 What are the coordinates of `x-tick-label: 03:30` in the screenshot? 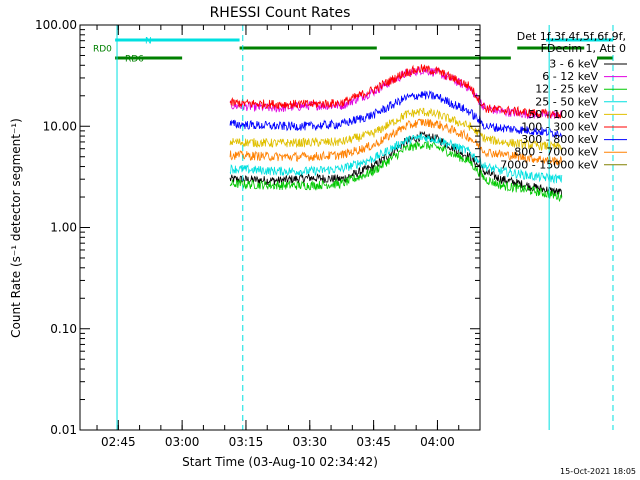 It's located at (309, 442).